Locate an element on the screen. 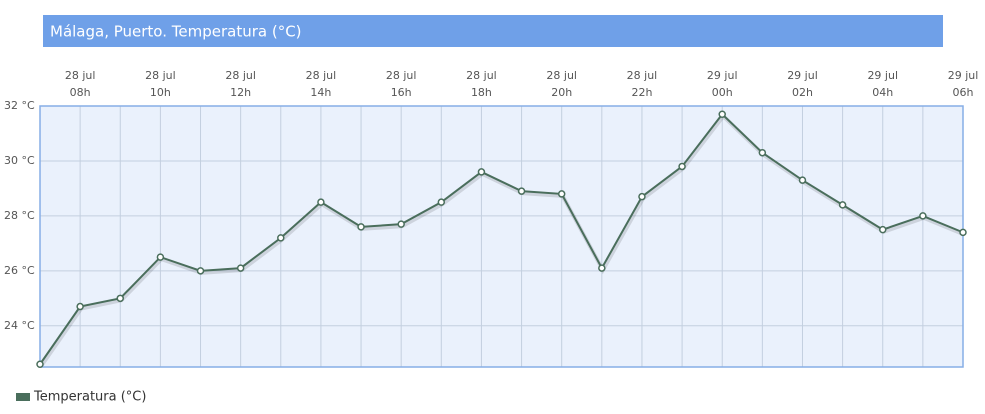 This screenshot has width=985, height=414. y-tick-label: 30 °C is located at coordinates (19, 160).